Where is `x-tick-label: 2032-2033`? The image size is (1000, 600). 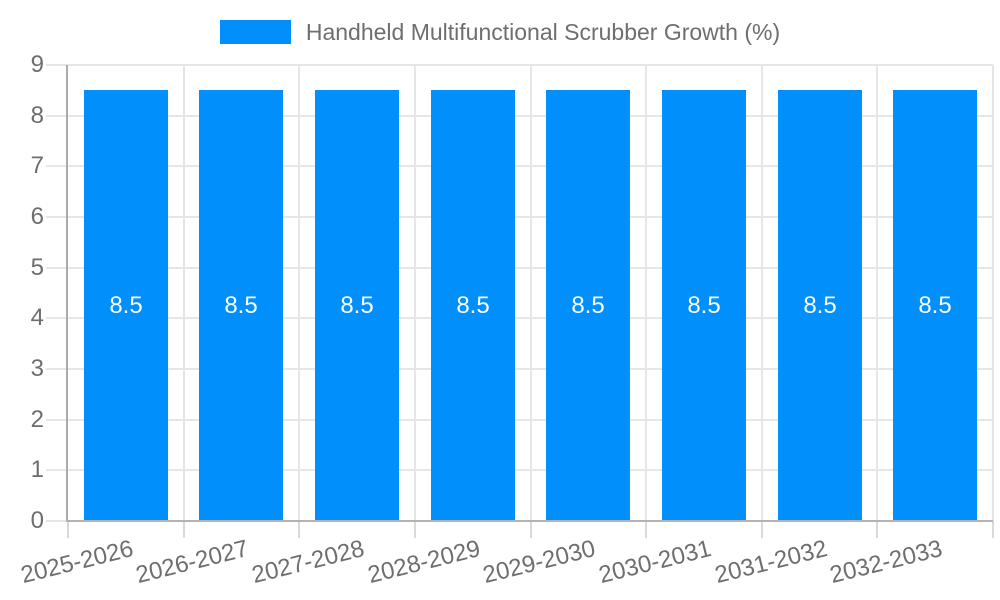 x-tick-label: 2032-2033 is located at coordinates (886, 562).